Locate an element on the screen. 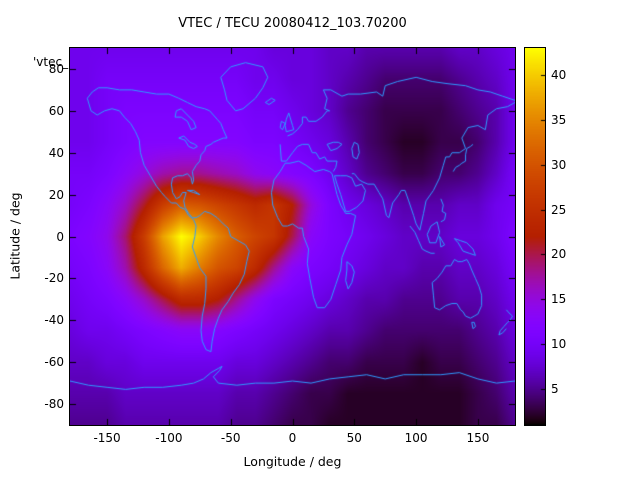  y-tick-label: -60 is located at coordinates (54, 362).